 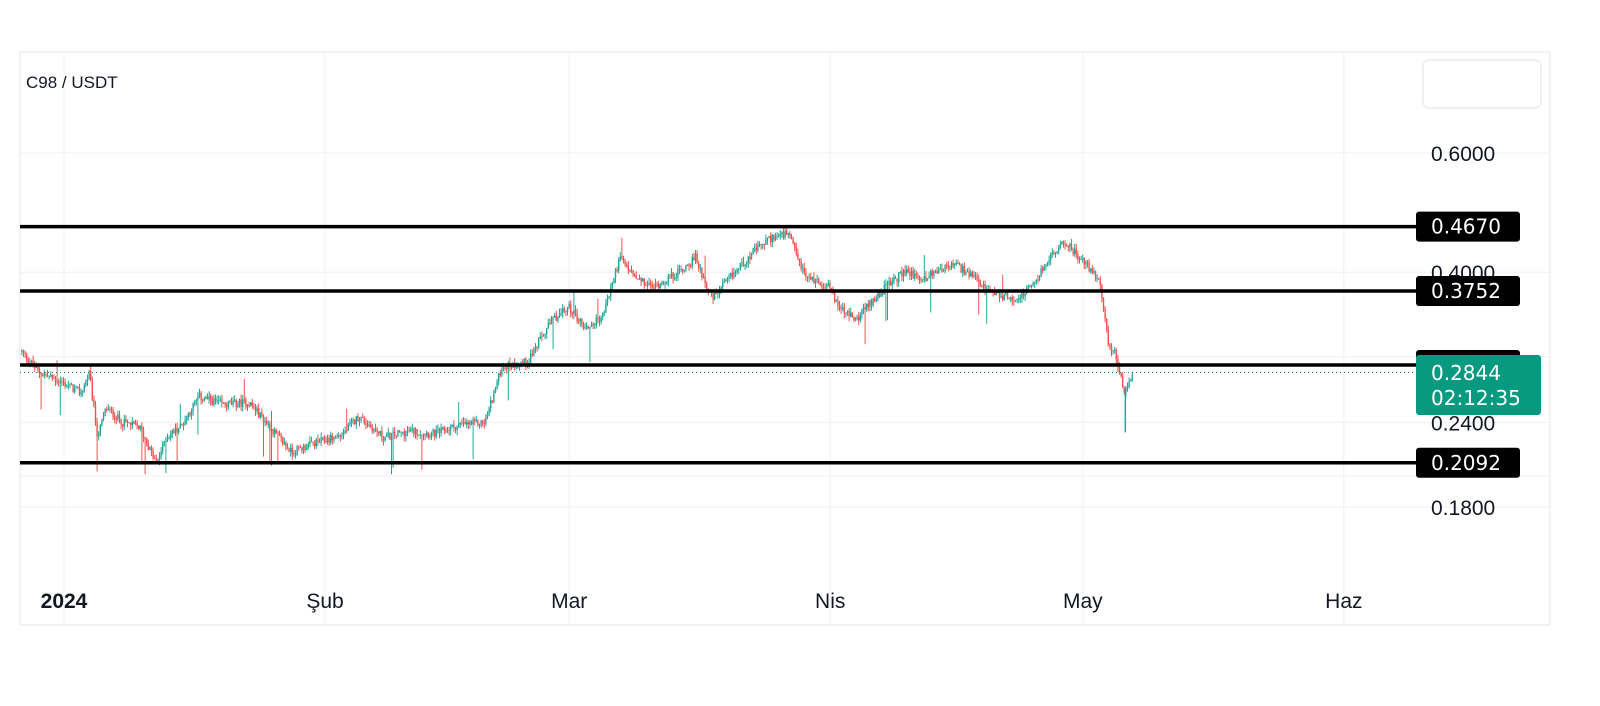 What do you see at coordinates (1083, 601) in the screenshot?
I see `x-tick-label: May` at bounding box center [1083, 601].